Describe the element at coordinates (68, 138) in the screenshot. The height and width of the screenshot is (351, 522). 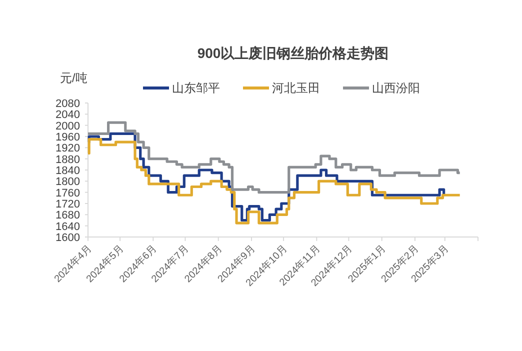
I see `y-tick-label: 1960` at that location.